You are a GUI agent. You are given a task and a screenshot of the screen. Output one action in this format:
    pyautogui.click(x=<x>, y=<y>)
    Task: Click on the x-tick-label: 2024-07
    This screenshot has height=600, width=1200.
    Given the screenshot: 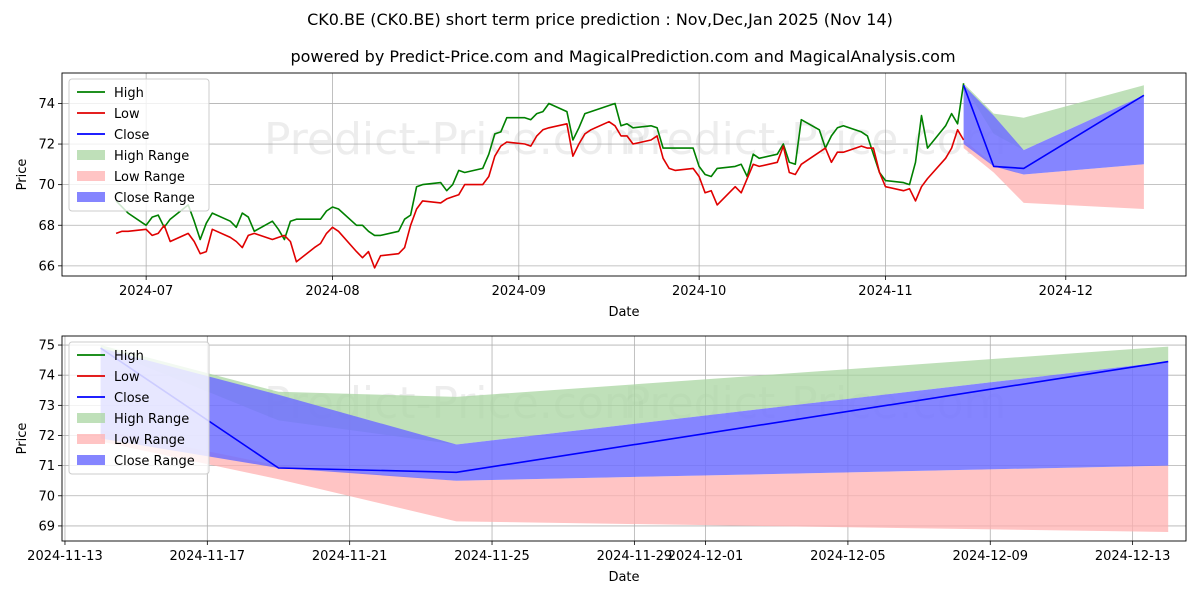 What is the action you would take?
    pyautogui.click(x=146, y=291)
    